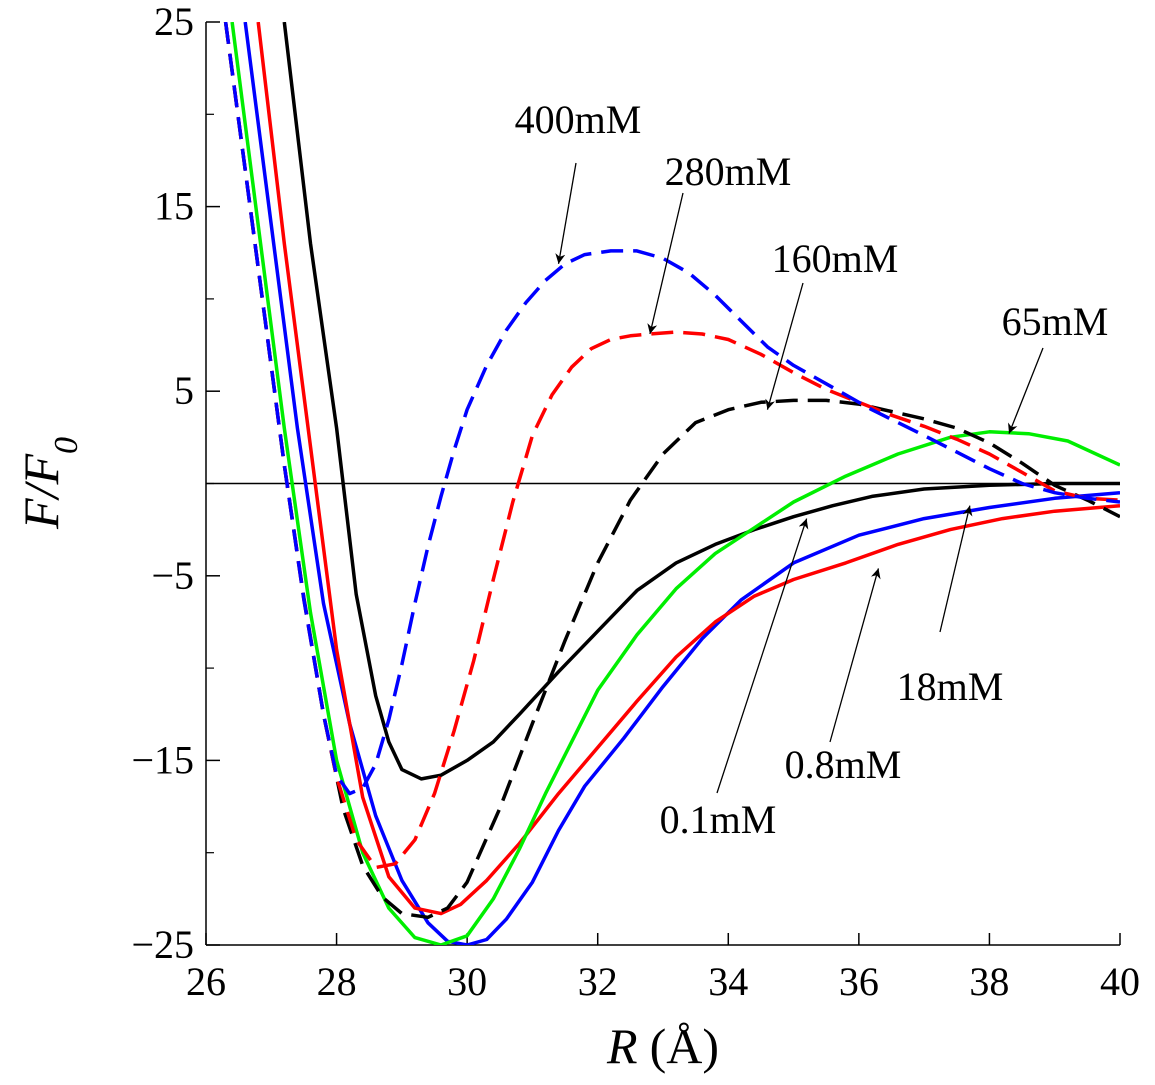 The width and height of the screenshot is (1155, 1085). I want to click on y-tick-label: 5, so click(184, 390).